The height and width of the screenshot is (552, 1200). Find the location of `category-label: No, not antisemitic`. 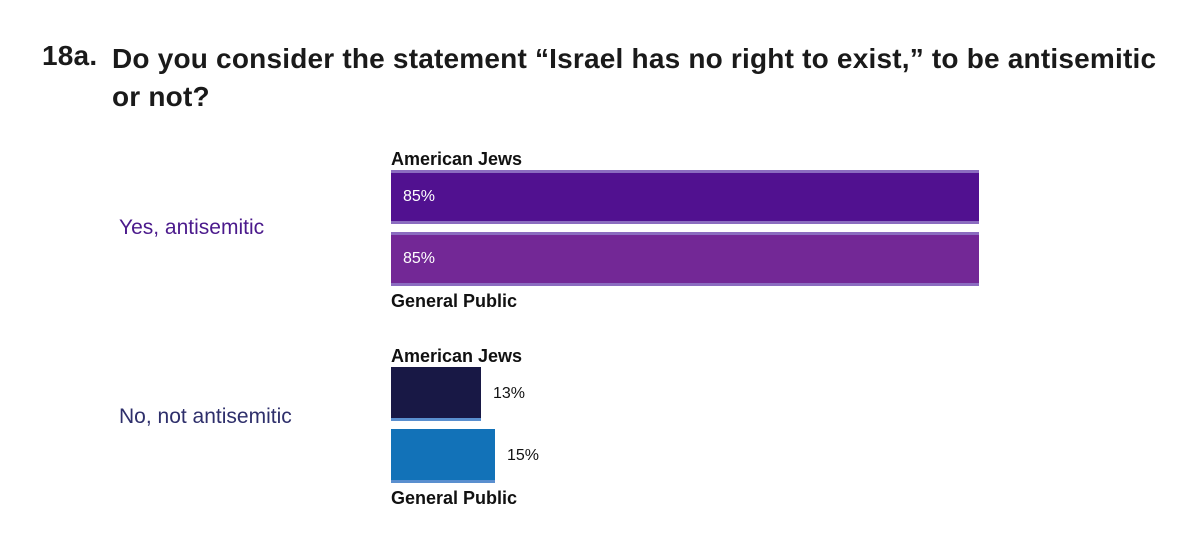

category-label: No, not antisemitic is located at coordinates (205, 416).